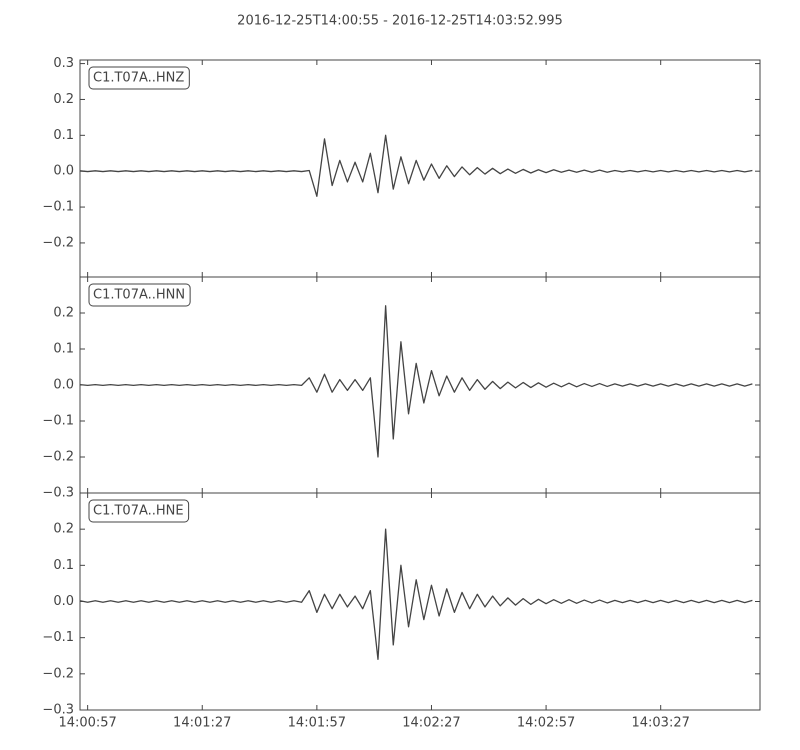 The height and width of the screenshot is (750, 800). Describe the element at coordinates (63, 63) in the screenshot. I see `y-tick-label: 0.3` at that location.